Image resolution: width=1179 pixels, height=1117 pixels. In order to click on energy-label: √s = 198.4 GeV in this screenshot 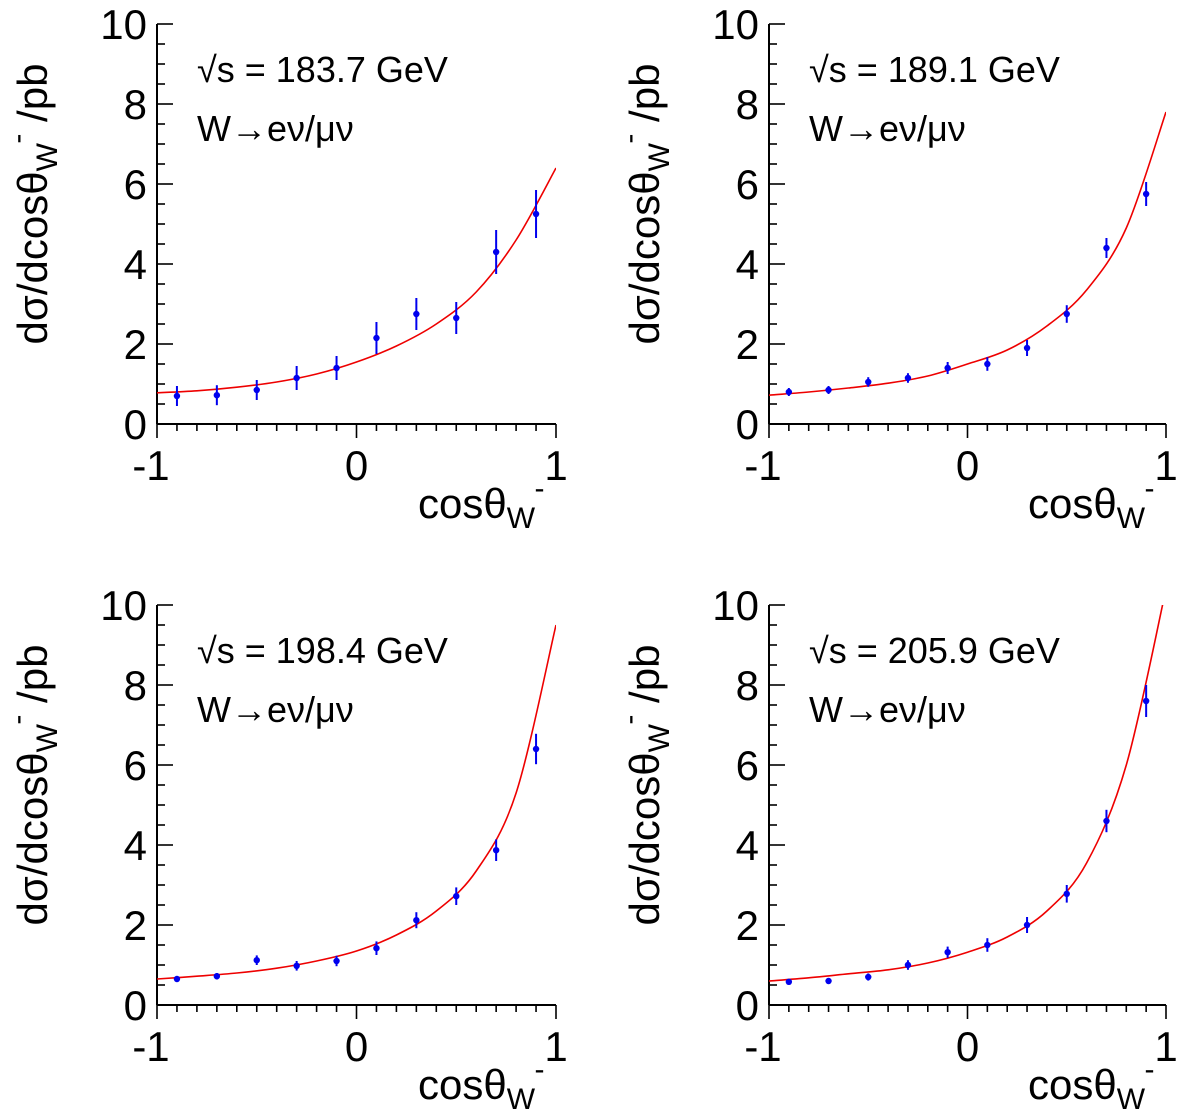, I will do `click(322, 650)`.